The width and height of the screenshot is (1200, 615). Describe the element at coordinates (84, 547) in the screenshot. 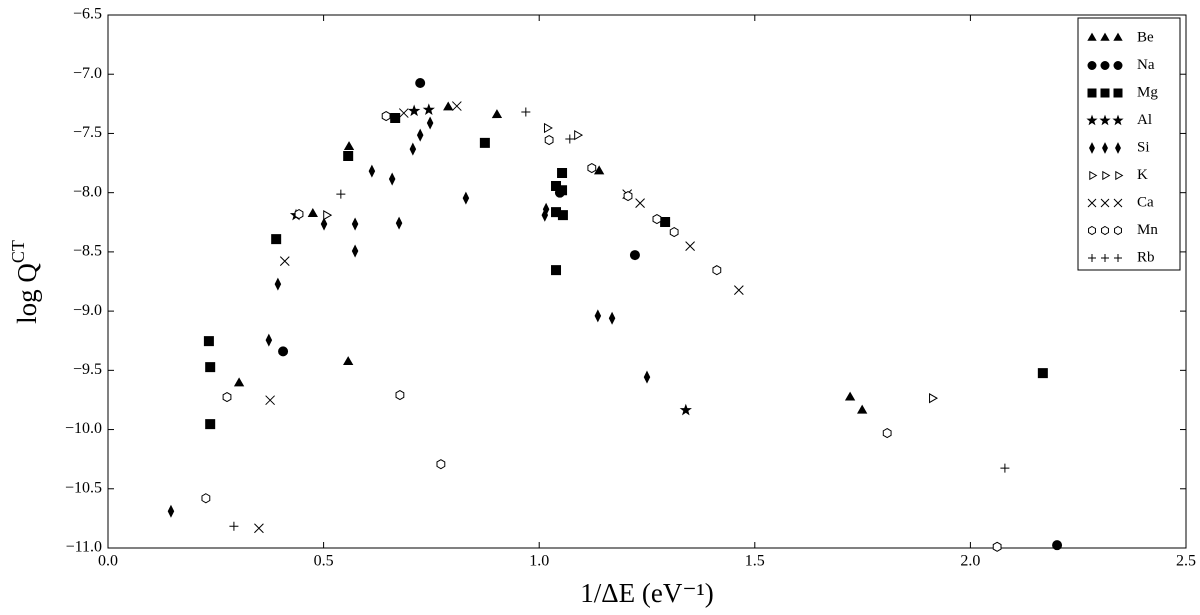

I see `y-tick-label: −11.0` at that location.